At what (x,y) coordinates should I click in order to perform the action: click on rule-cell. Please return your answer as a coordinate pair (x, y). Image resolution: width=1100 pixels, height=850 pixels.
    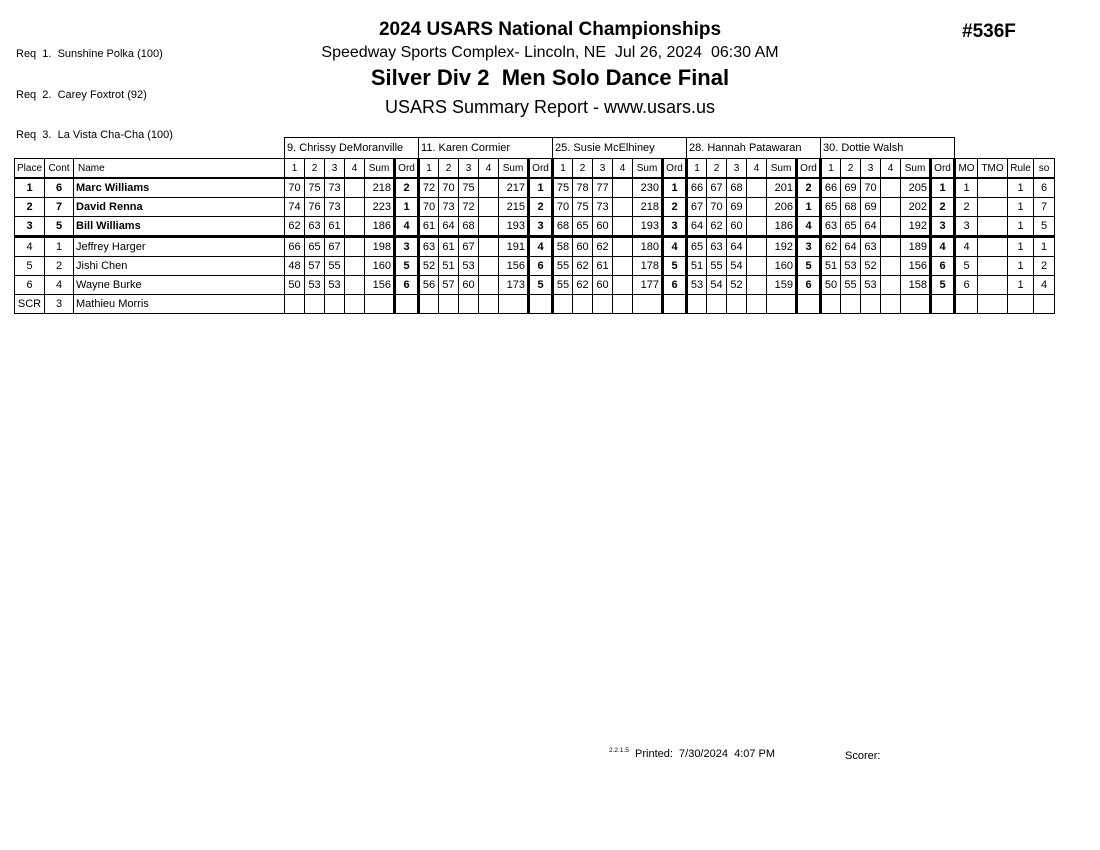
    Looking at the image, I should click on (1021, 304).